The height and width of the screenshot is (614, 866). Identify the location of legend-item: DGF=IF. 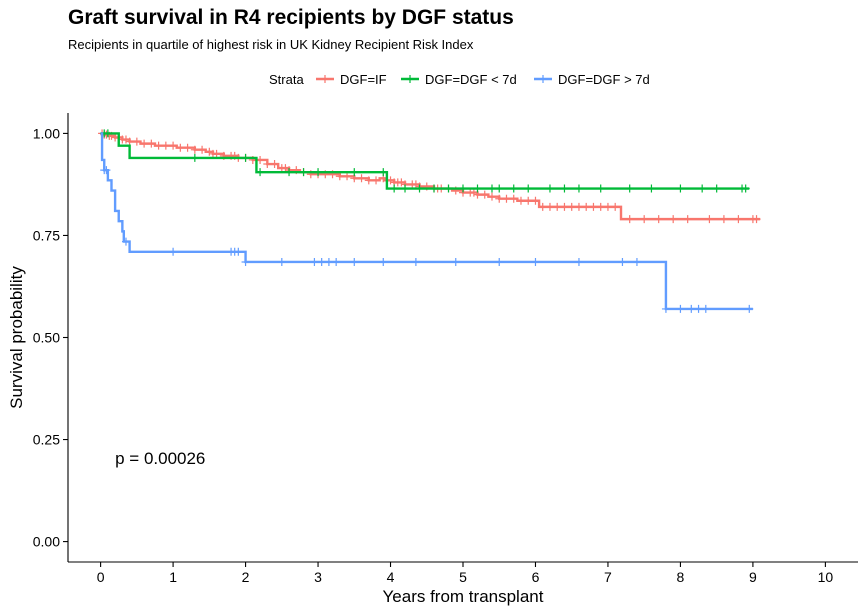
(351, 79).